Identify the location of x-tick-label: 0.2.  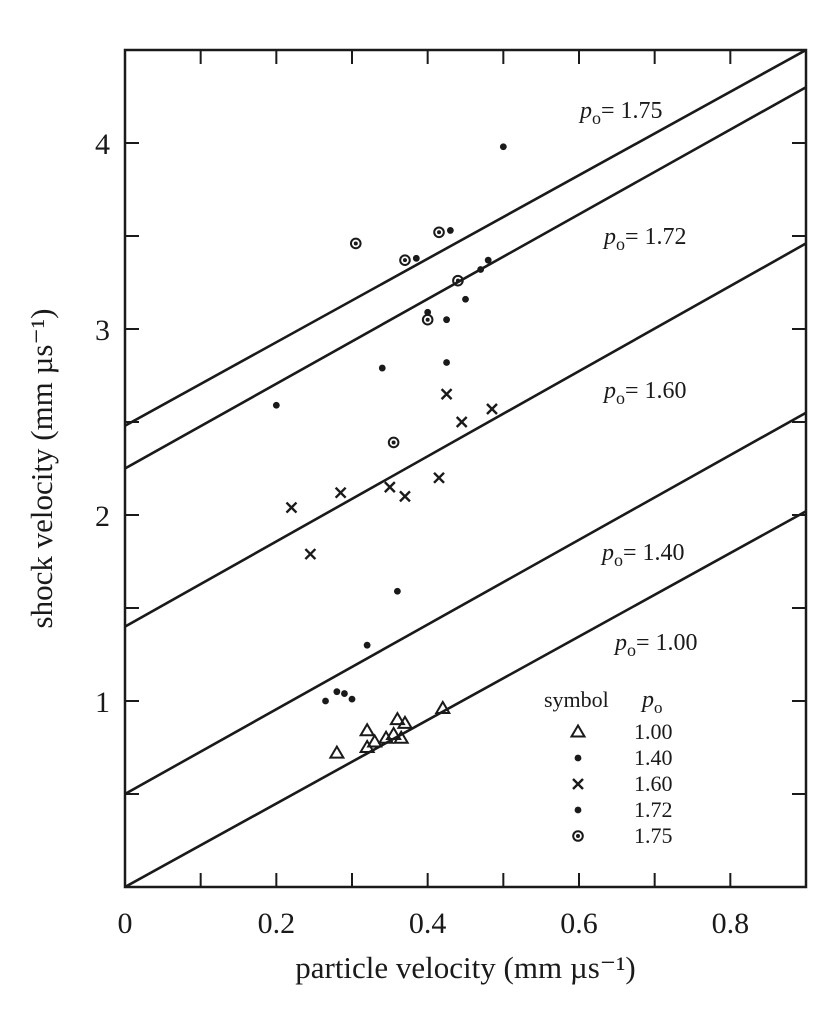
(277, 923).